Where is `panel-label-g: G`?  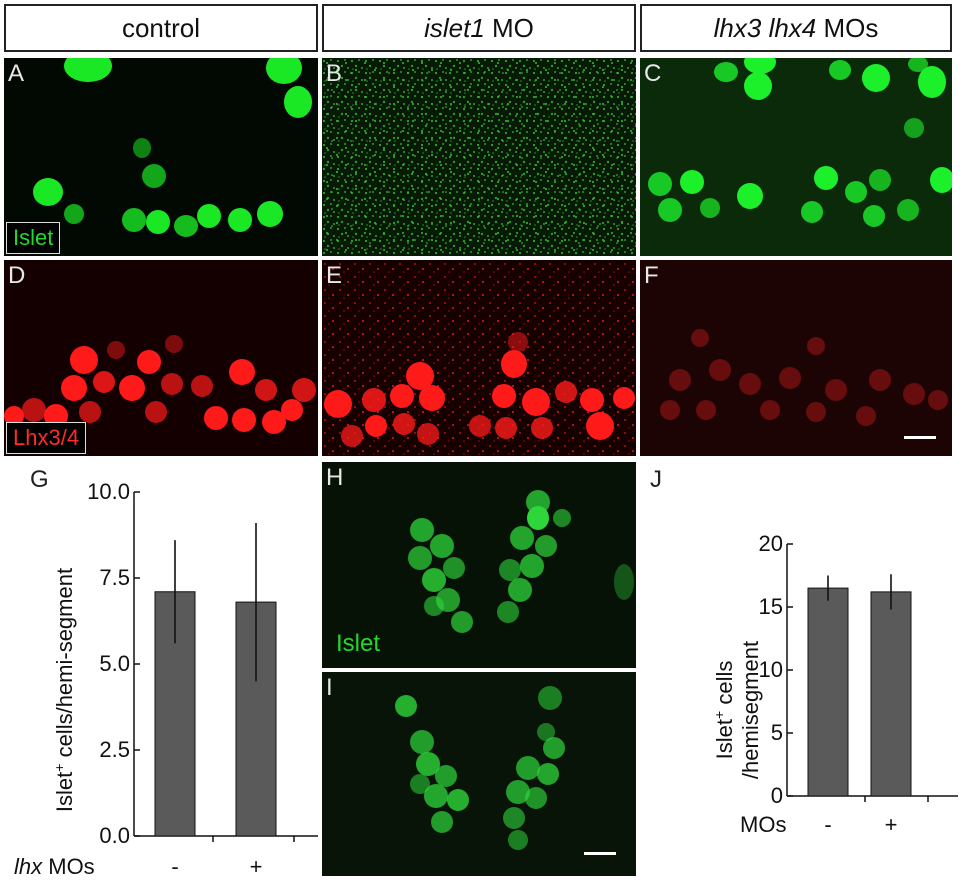
panel-label-g: G is located at coordinates (39, 479).